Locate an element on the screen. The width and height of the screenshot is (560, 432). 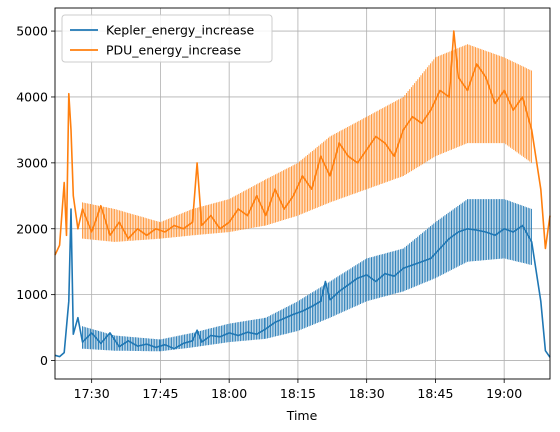
x-tick-label: 19:00 is located at coordinates (504, 393).